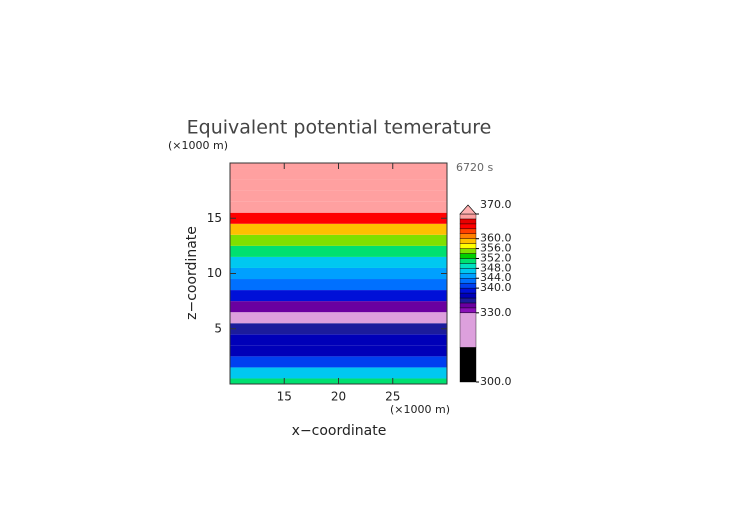  Describe the element at coordinates (198, 145) in the screenshot. I see `y-unit: (×1000 m)` at that location.